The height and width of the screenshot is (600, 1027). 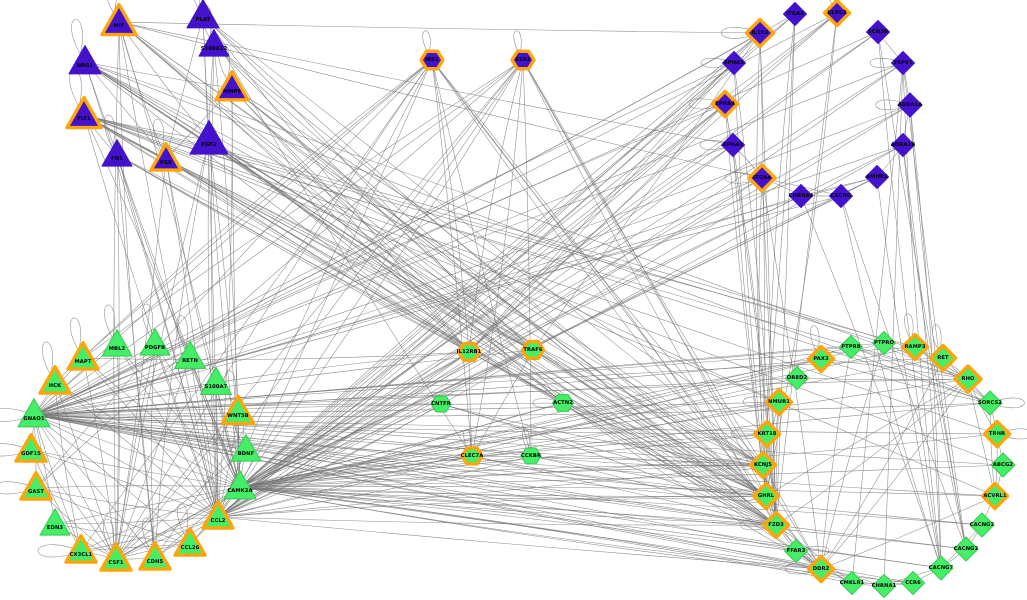 I want to click on graph-node-ffar3, so click(x=796, y=551).